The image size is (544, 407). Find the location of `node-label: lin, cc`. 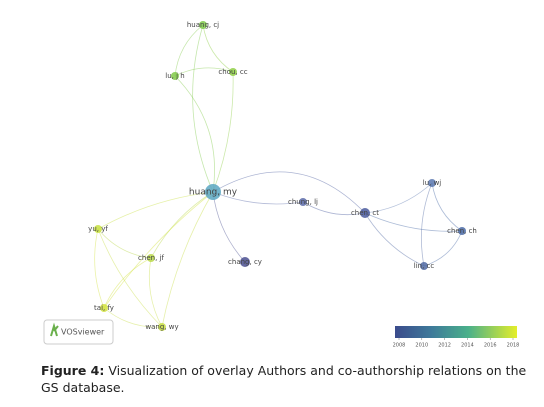

node-label: lin, cc is located at coordinates (424, 266).